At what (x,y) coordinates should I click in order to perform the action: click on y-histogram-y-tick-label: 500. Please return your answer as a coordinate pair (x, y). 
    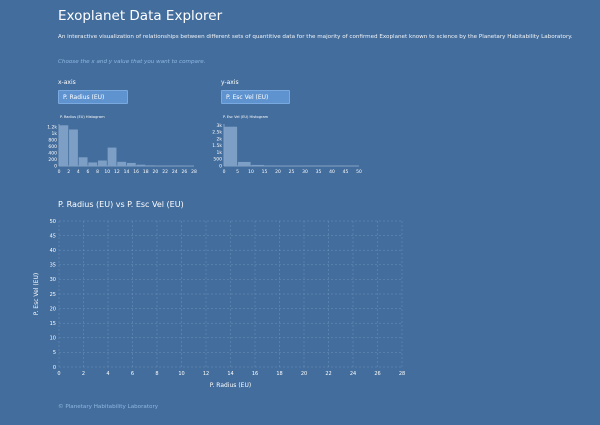
    Looking at the image, I should click on (217, 160).